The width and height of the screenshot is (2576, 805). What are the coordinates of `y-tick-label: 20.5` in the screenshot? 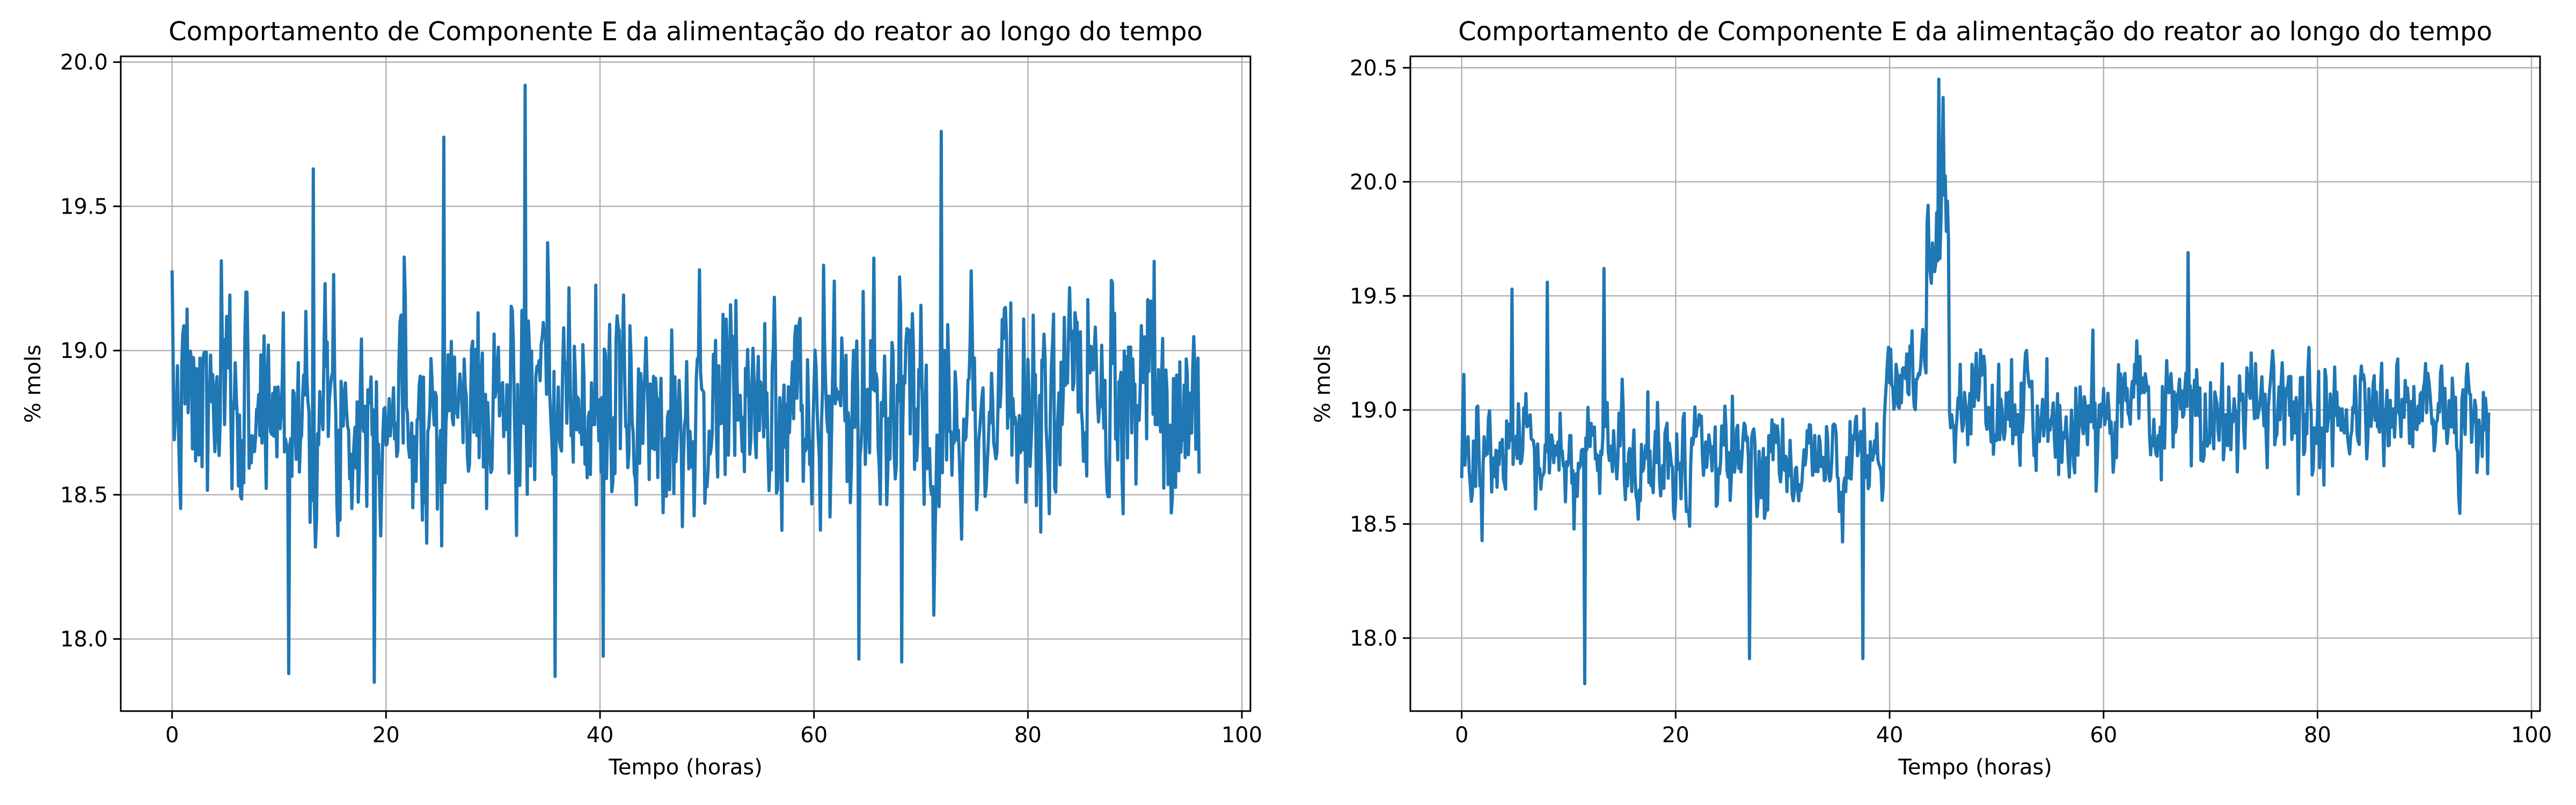 It's located at (1373, 68).